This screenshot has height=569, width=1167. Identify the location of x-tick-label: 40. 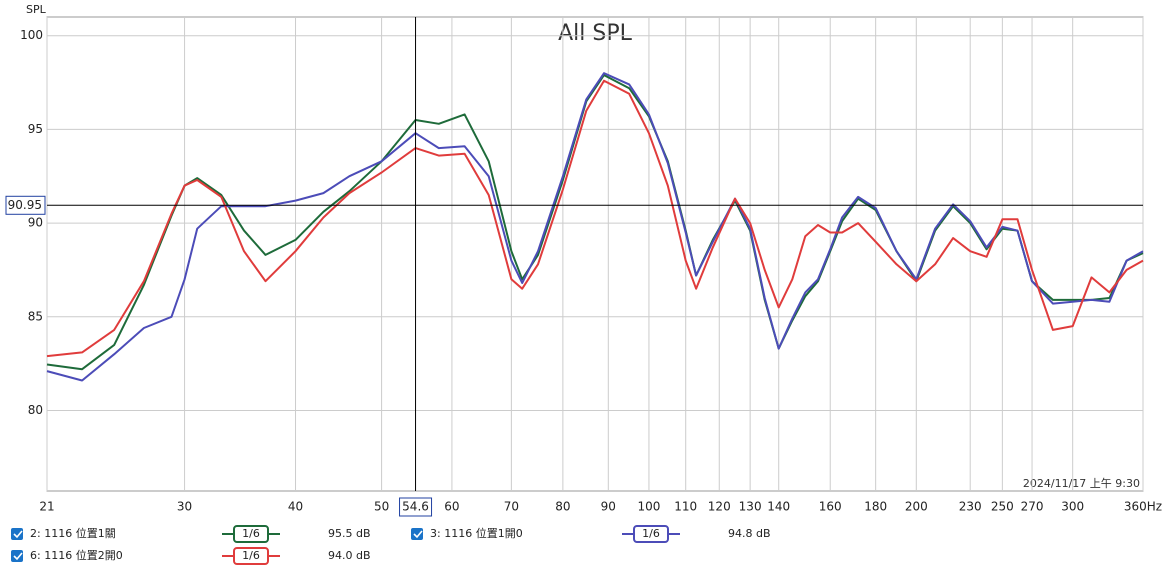
(295, 507).